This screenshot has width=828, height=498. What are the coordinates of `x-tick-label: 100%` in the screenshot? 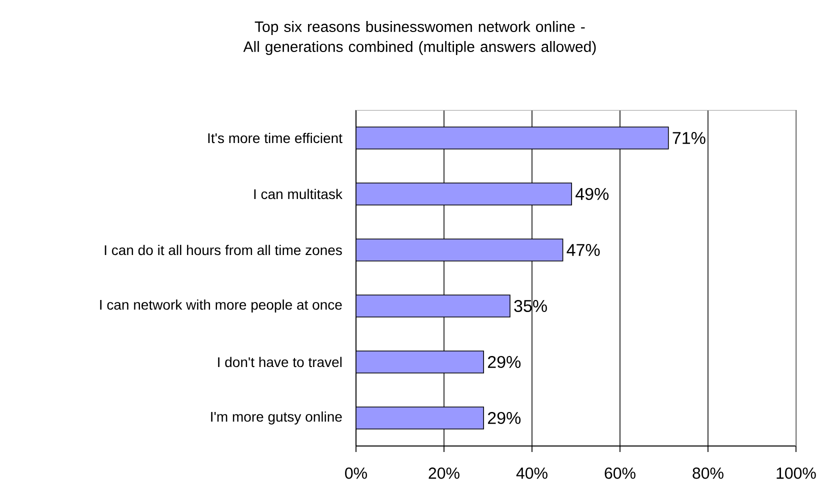 It's located at (796, 473).